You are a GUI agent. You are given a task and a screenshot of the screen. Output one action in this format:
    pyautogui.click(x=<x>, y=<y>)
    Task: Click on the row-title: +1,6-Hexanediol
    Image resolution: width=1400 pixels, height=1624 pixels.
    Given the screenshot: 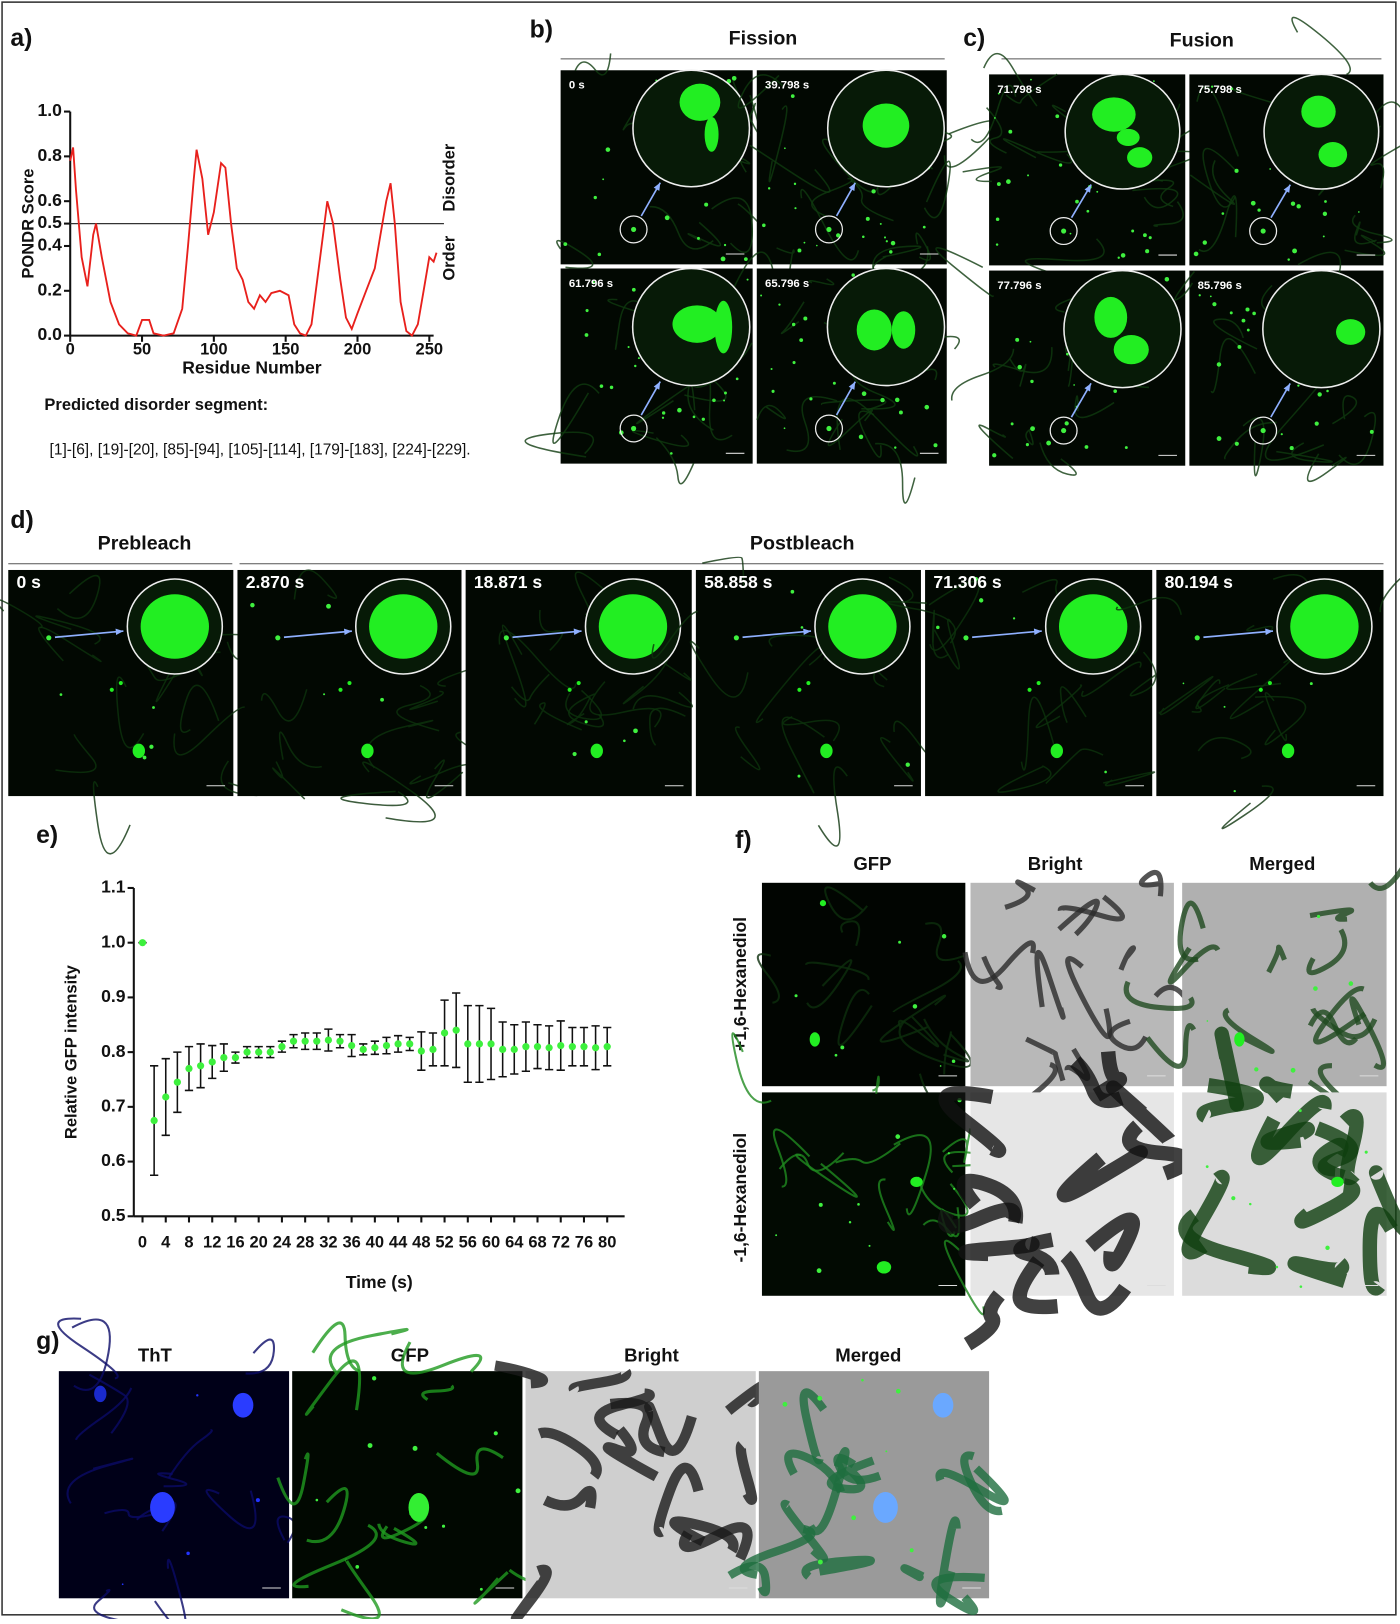 What is the action you would take?
    pyautogui.click(x=740, y=984)
    